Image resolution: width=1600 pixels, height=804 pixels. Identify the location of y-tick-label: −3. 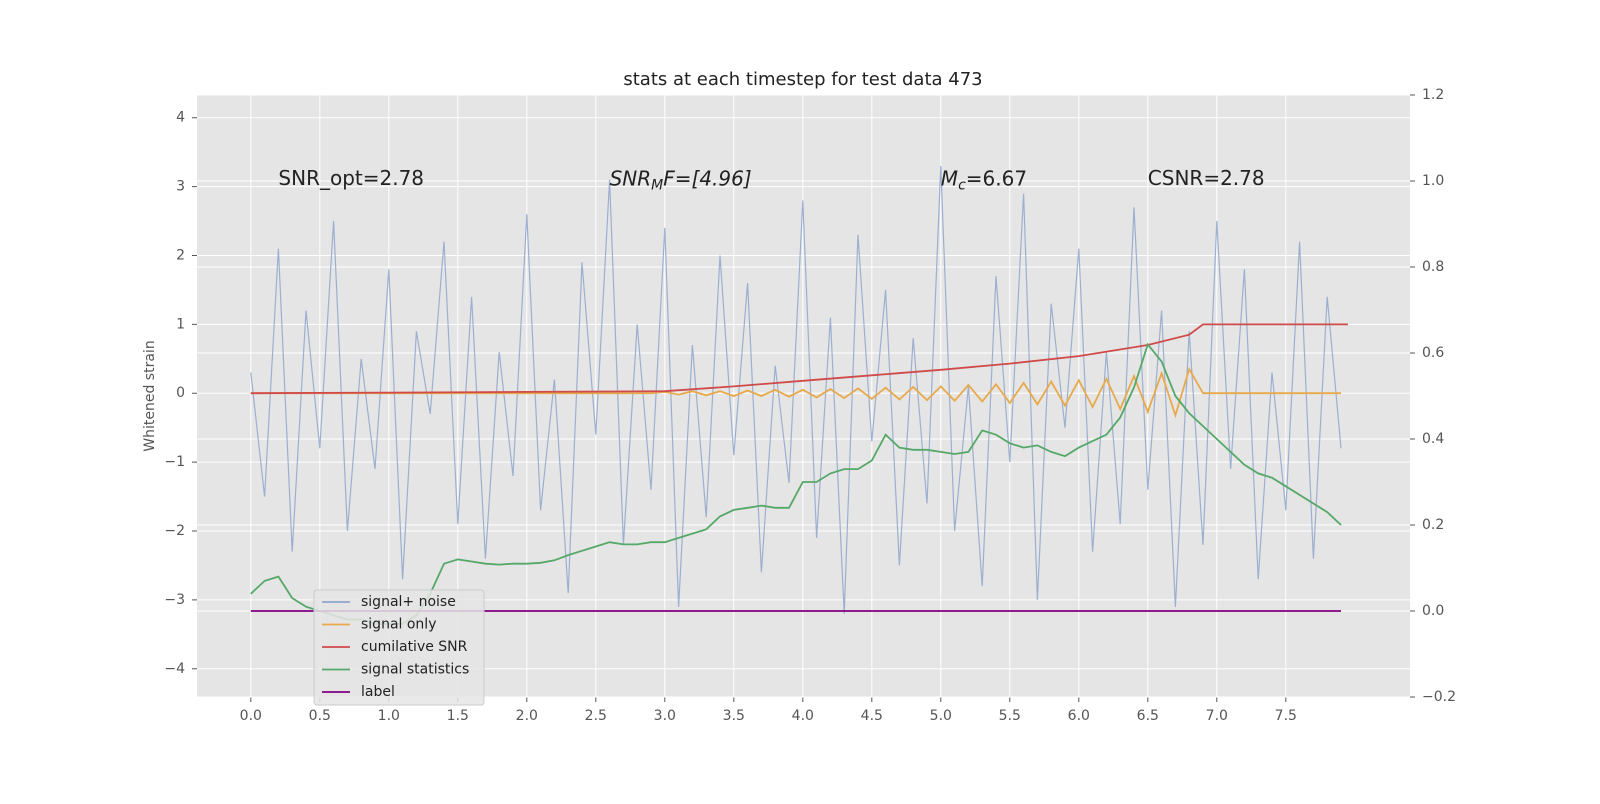
(174, 600).